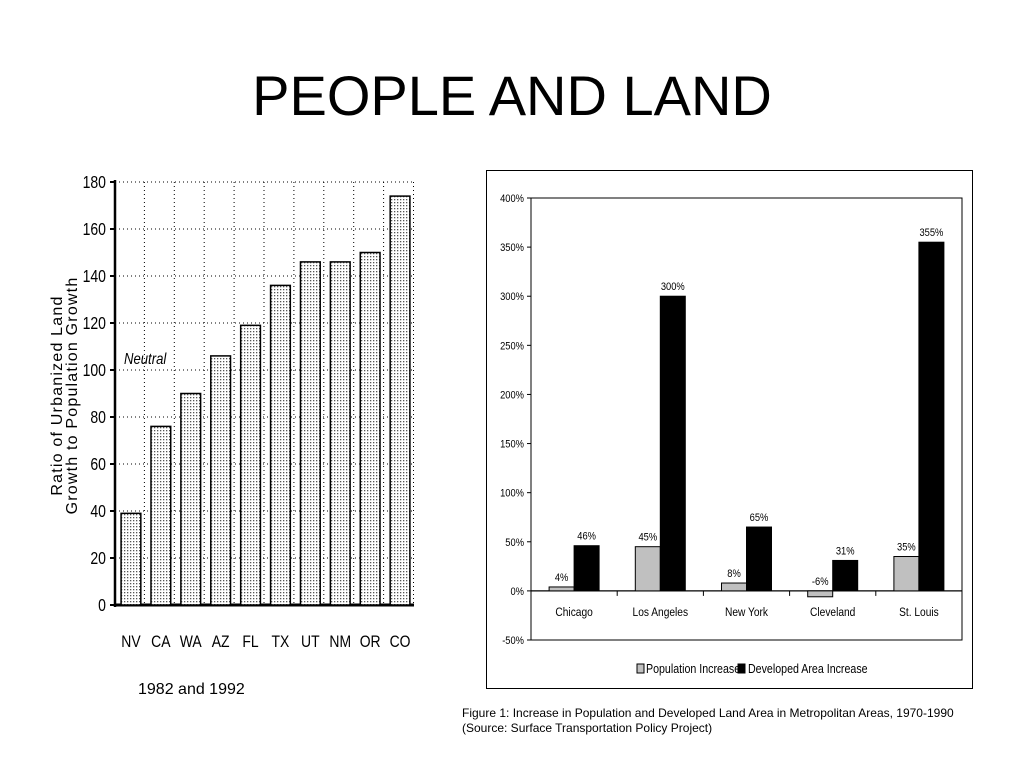 This screenshot has height=768, width=1024. Describe the element at coordinates (517, 592) in the screenshot. I see `y-tick-label: 0%` at that location.